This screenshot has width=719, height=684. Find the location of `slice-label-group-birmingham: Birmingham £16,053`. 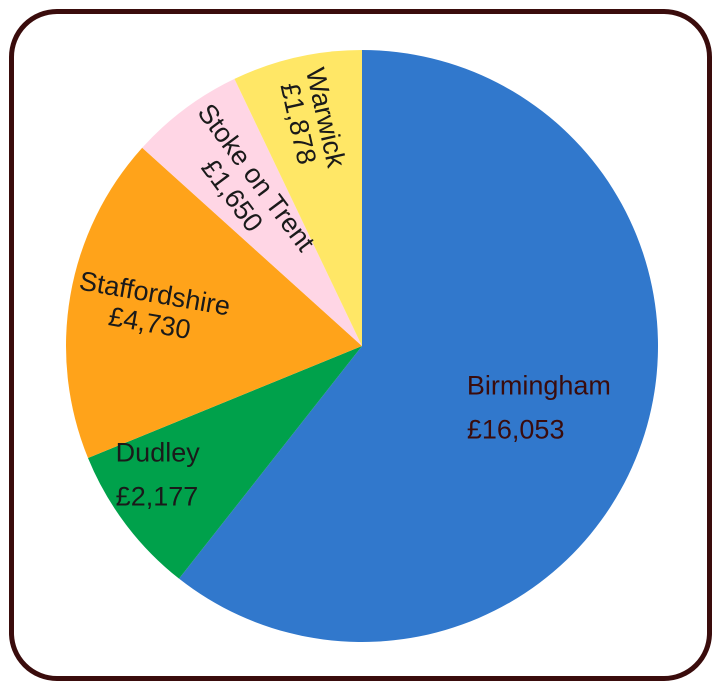

slice-label-group-birmingham: Birmingham £16,053 is located at coordinates (539, 407).